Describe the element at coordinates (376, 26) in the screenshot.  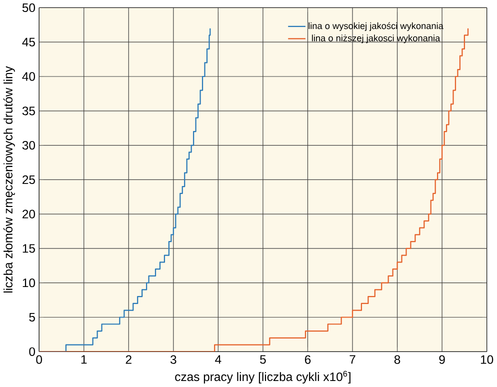
I see `legend-label: lina o wysokiej jakości wykonania` at that location.